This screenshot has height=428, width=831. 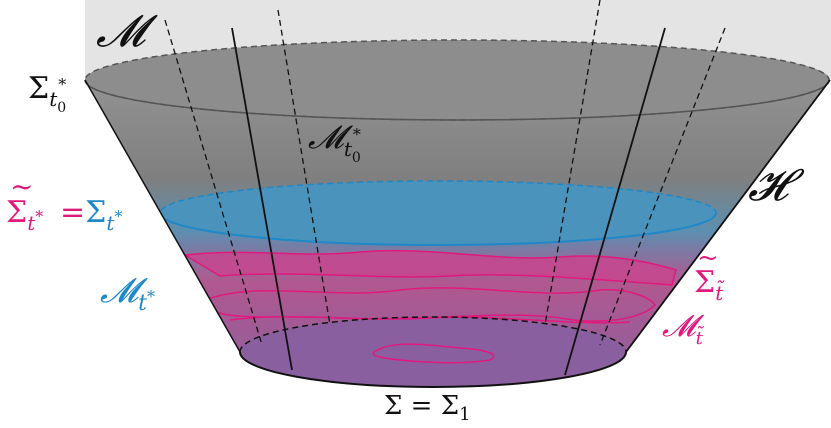 What do you see at coordinates (438, 229) in the screenshot?
I see `blue-slice-front-edge` at bounding box center [438, 229].